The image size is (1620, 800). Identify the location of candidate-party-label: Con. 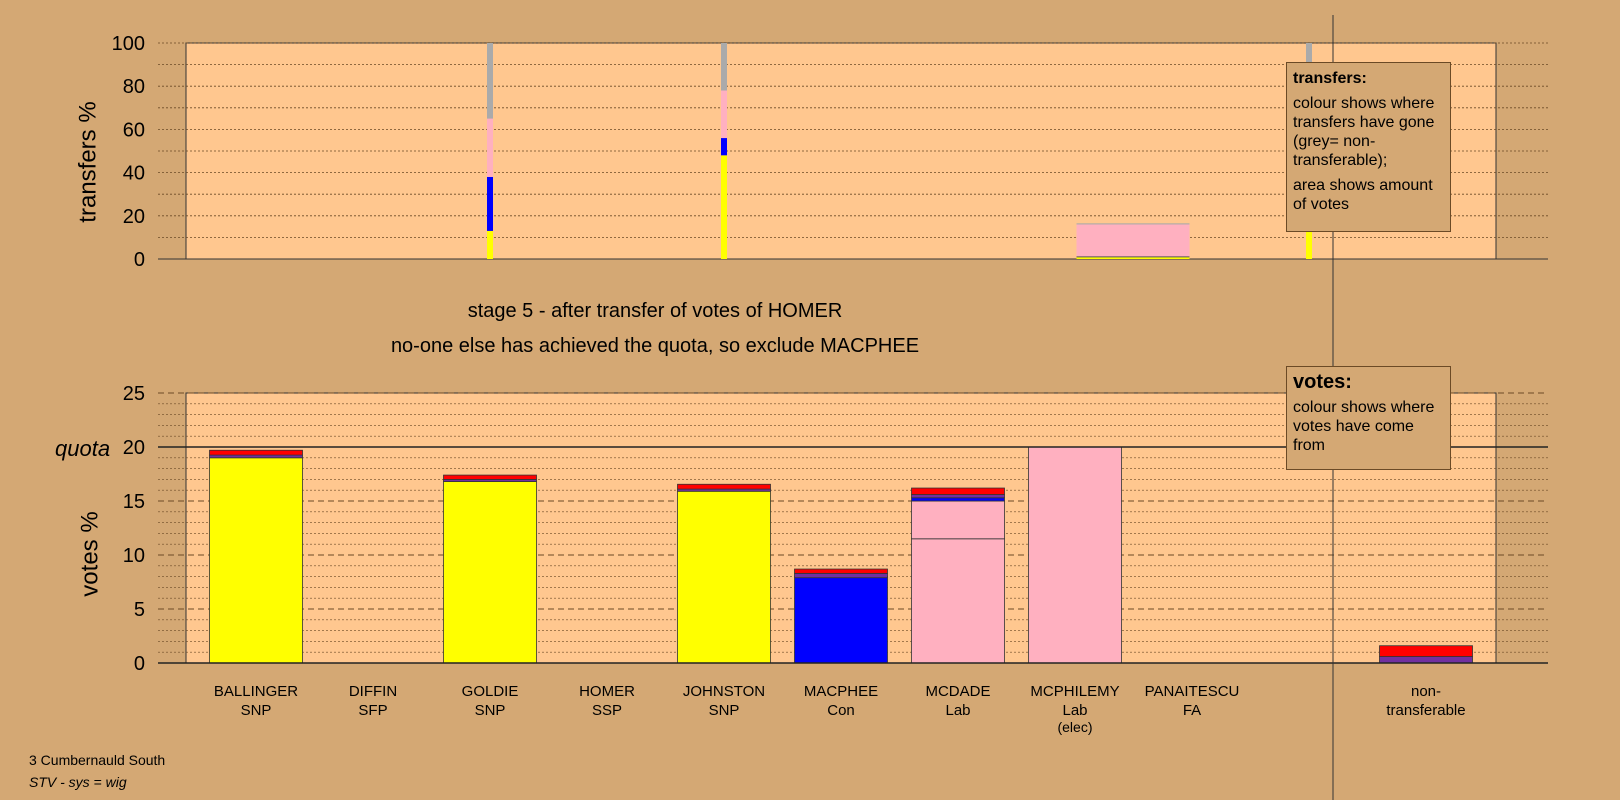
(841, 710).